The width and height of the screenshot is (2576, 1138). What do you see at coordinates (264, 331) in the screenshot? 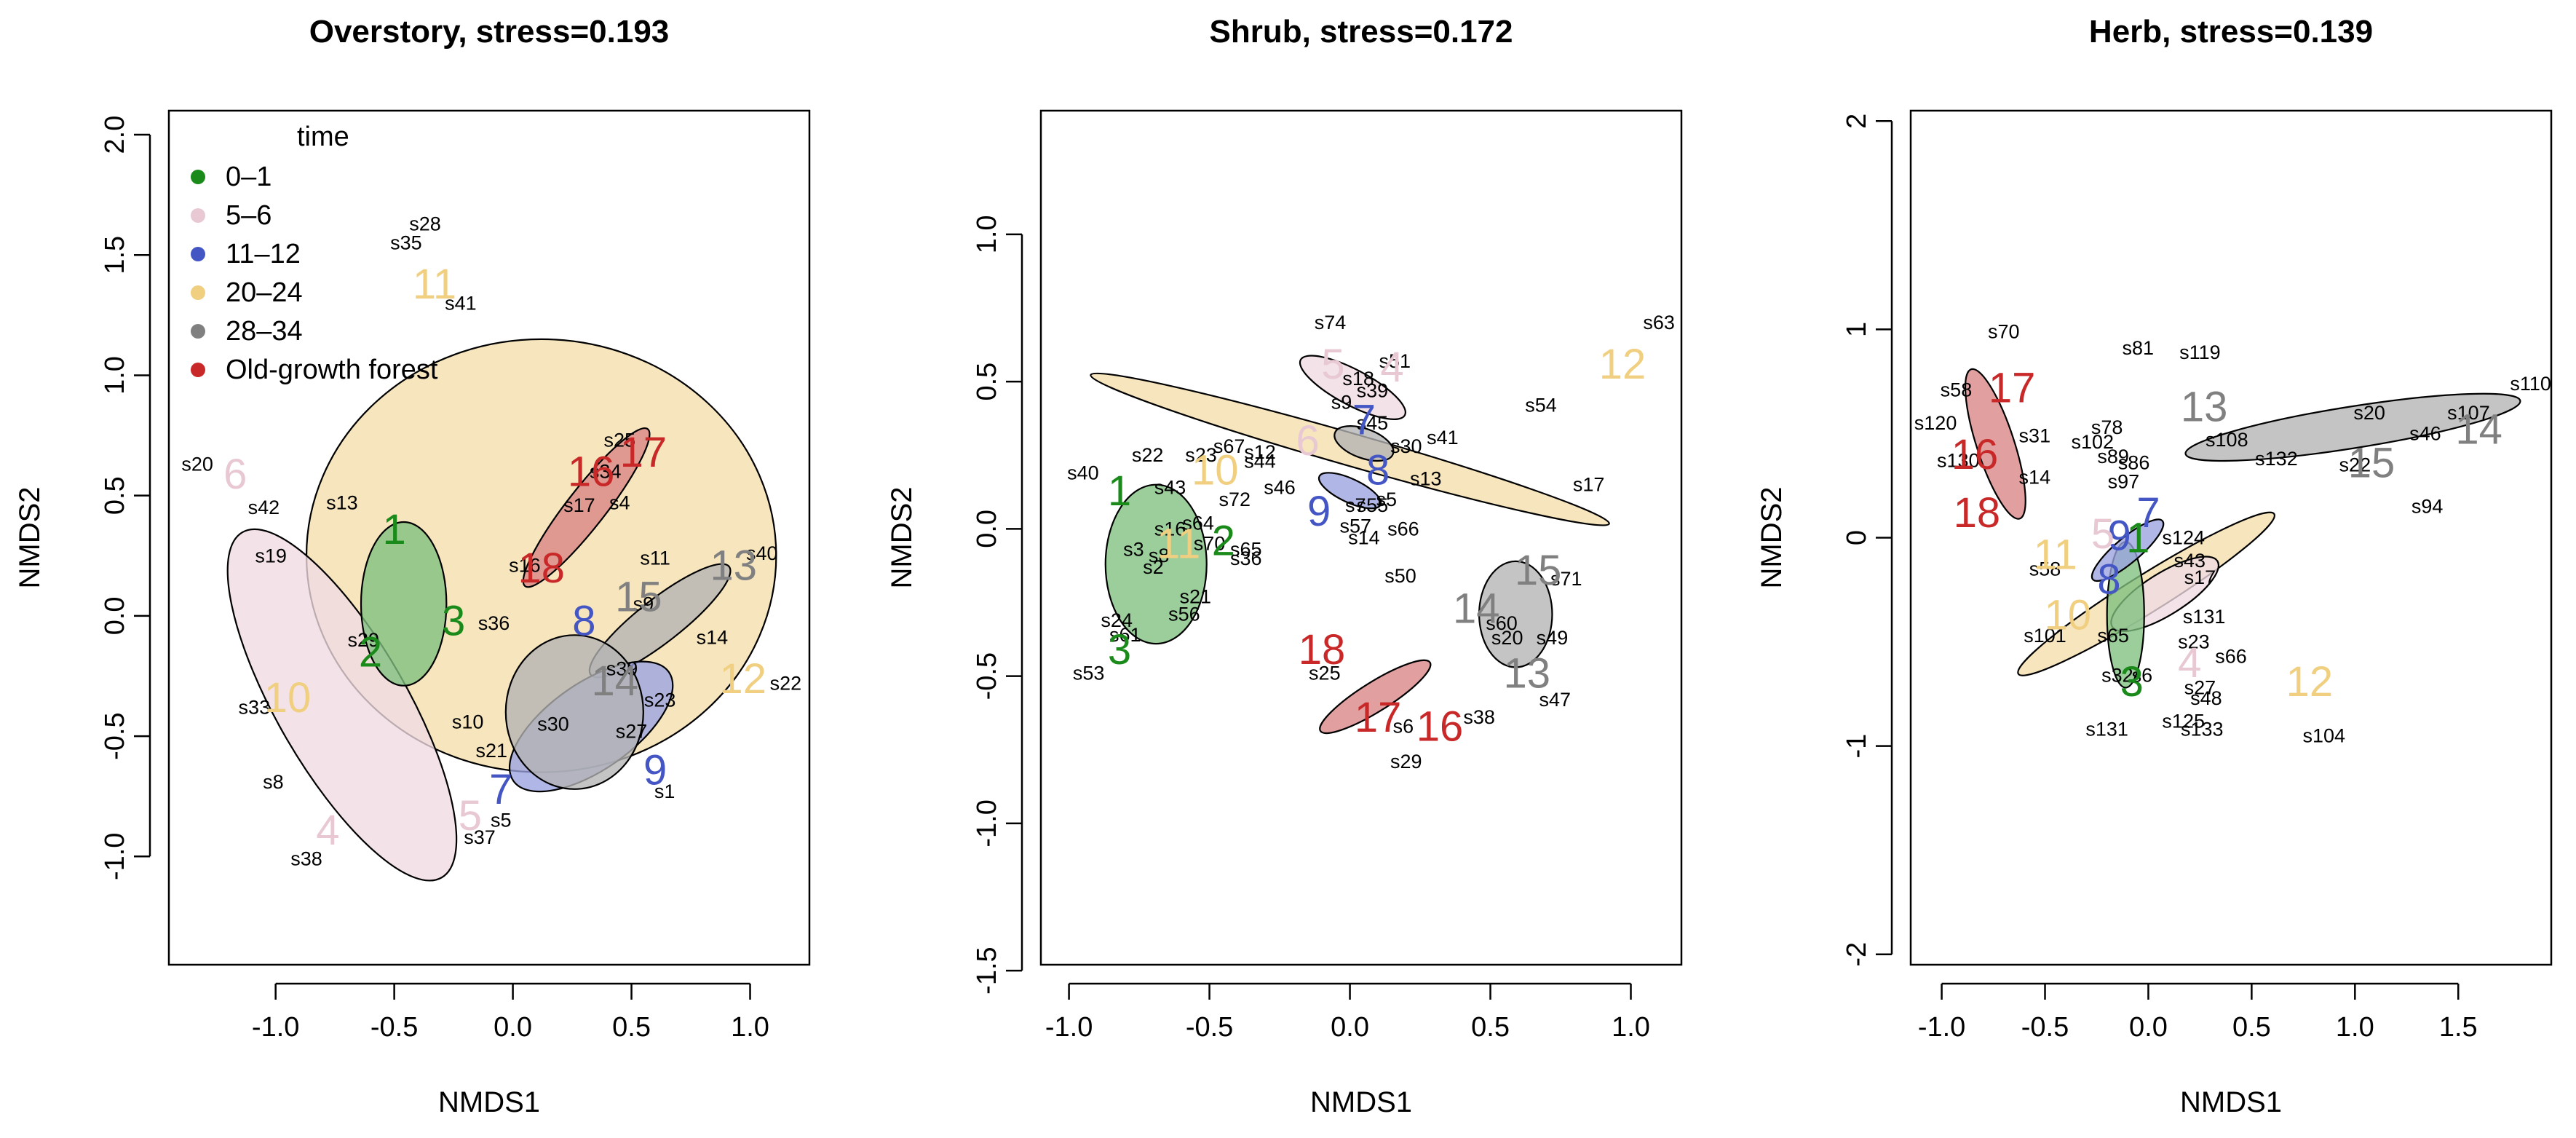
I see `legend-label: 28–34` at bounding box center [264, 331].